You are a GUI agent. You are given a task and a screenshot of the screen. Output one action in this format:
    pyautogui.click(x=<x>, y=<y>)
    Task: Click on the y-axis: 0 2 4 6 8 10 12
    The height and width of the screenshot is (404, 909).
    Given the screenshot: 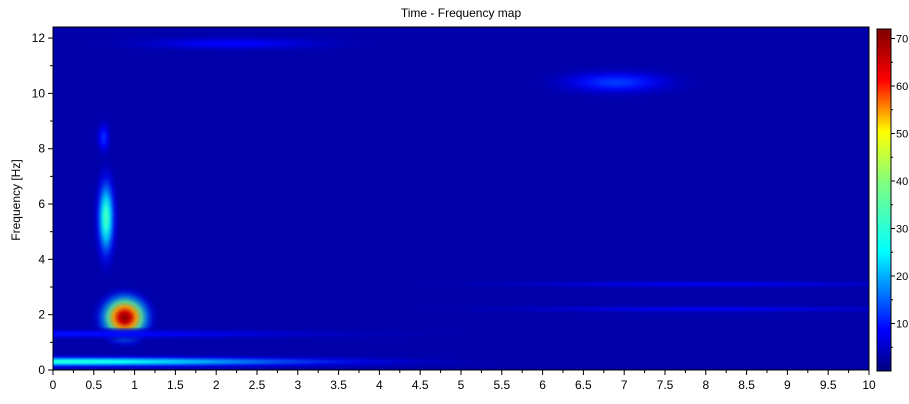 What is the action you would take?
    pyautogui.click(x=42, y=204)
    